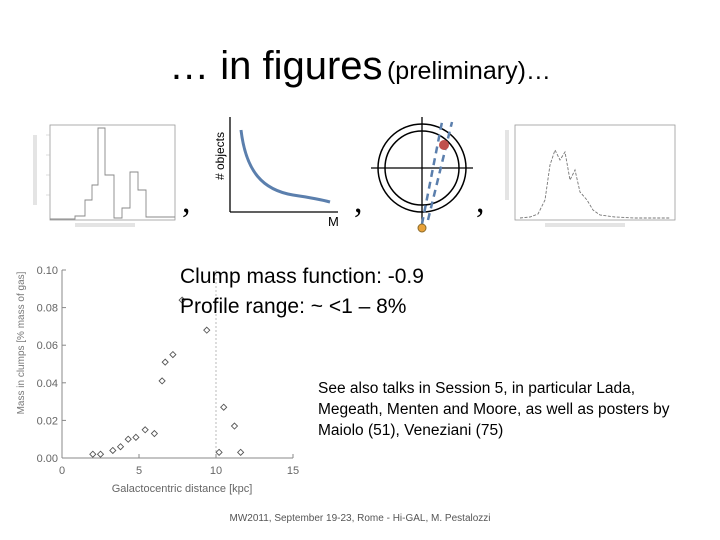 The image size is (720, 540). Describe the element at coordinates (333, 220) in the screenshot. I see `sketch-xlabel: M` at that location.